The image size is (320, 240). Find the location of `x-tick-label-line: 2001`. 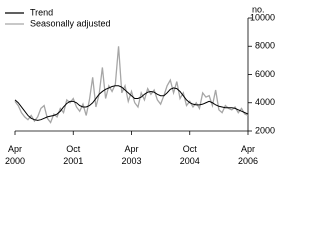

x-tick-label-line: 2001 is located at coordinates (73, 161).